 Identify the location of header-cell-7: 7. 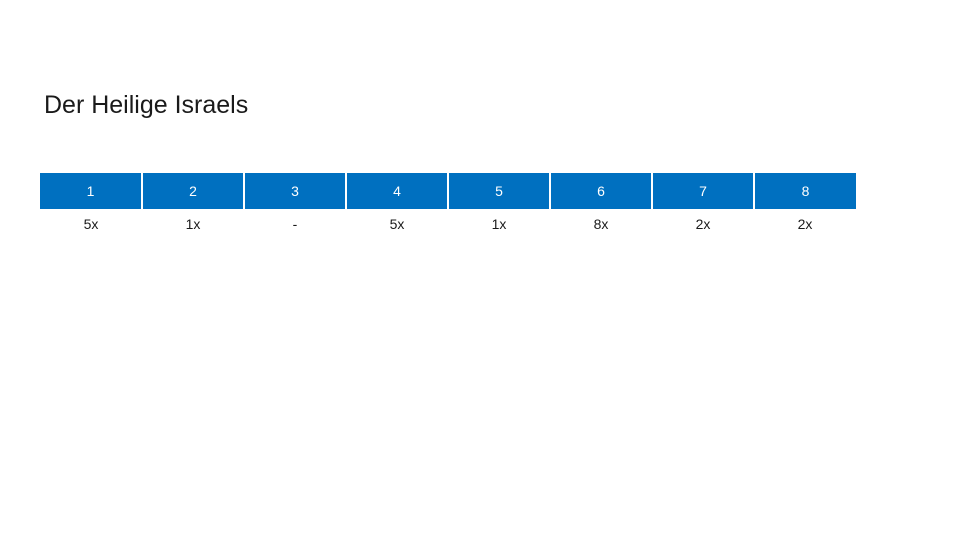
(702, 191).